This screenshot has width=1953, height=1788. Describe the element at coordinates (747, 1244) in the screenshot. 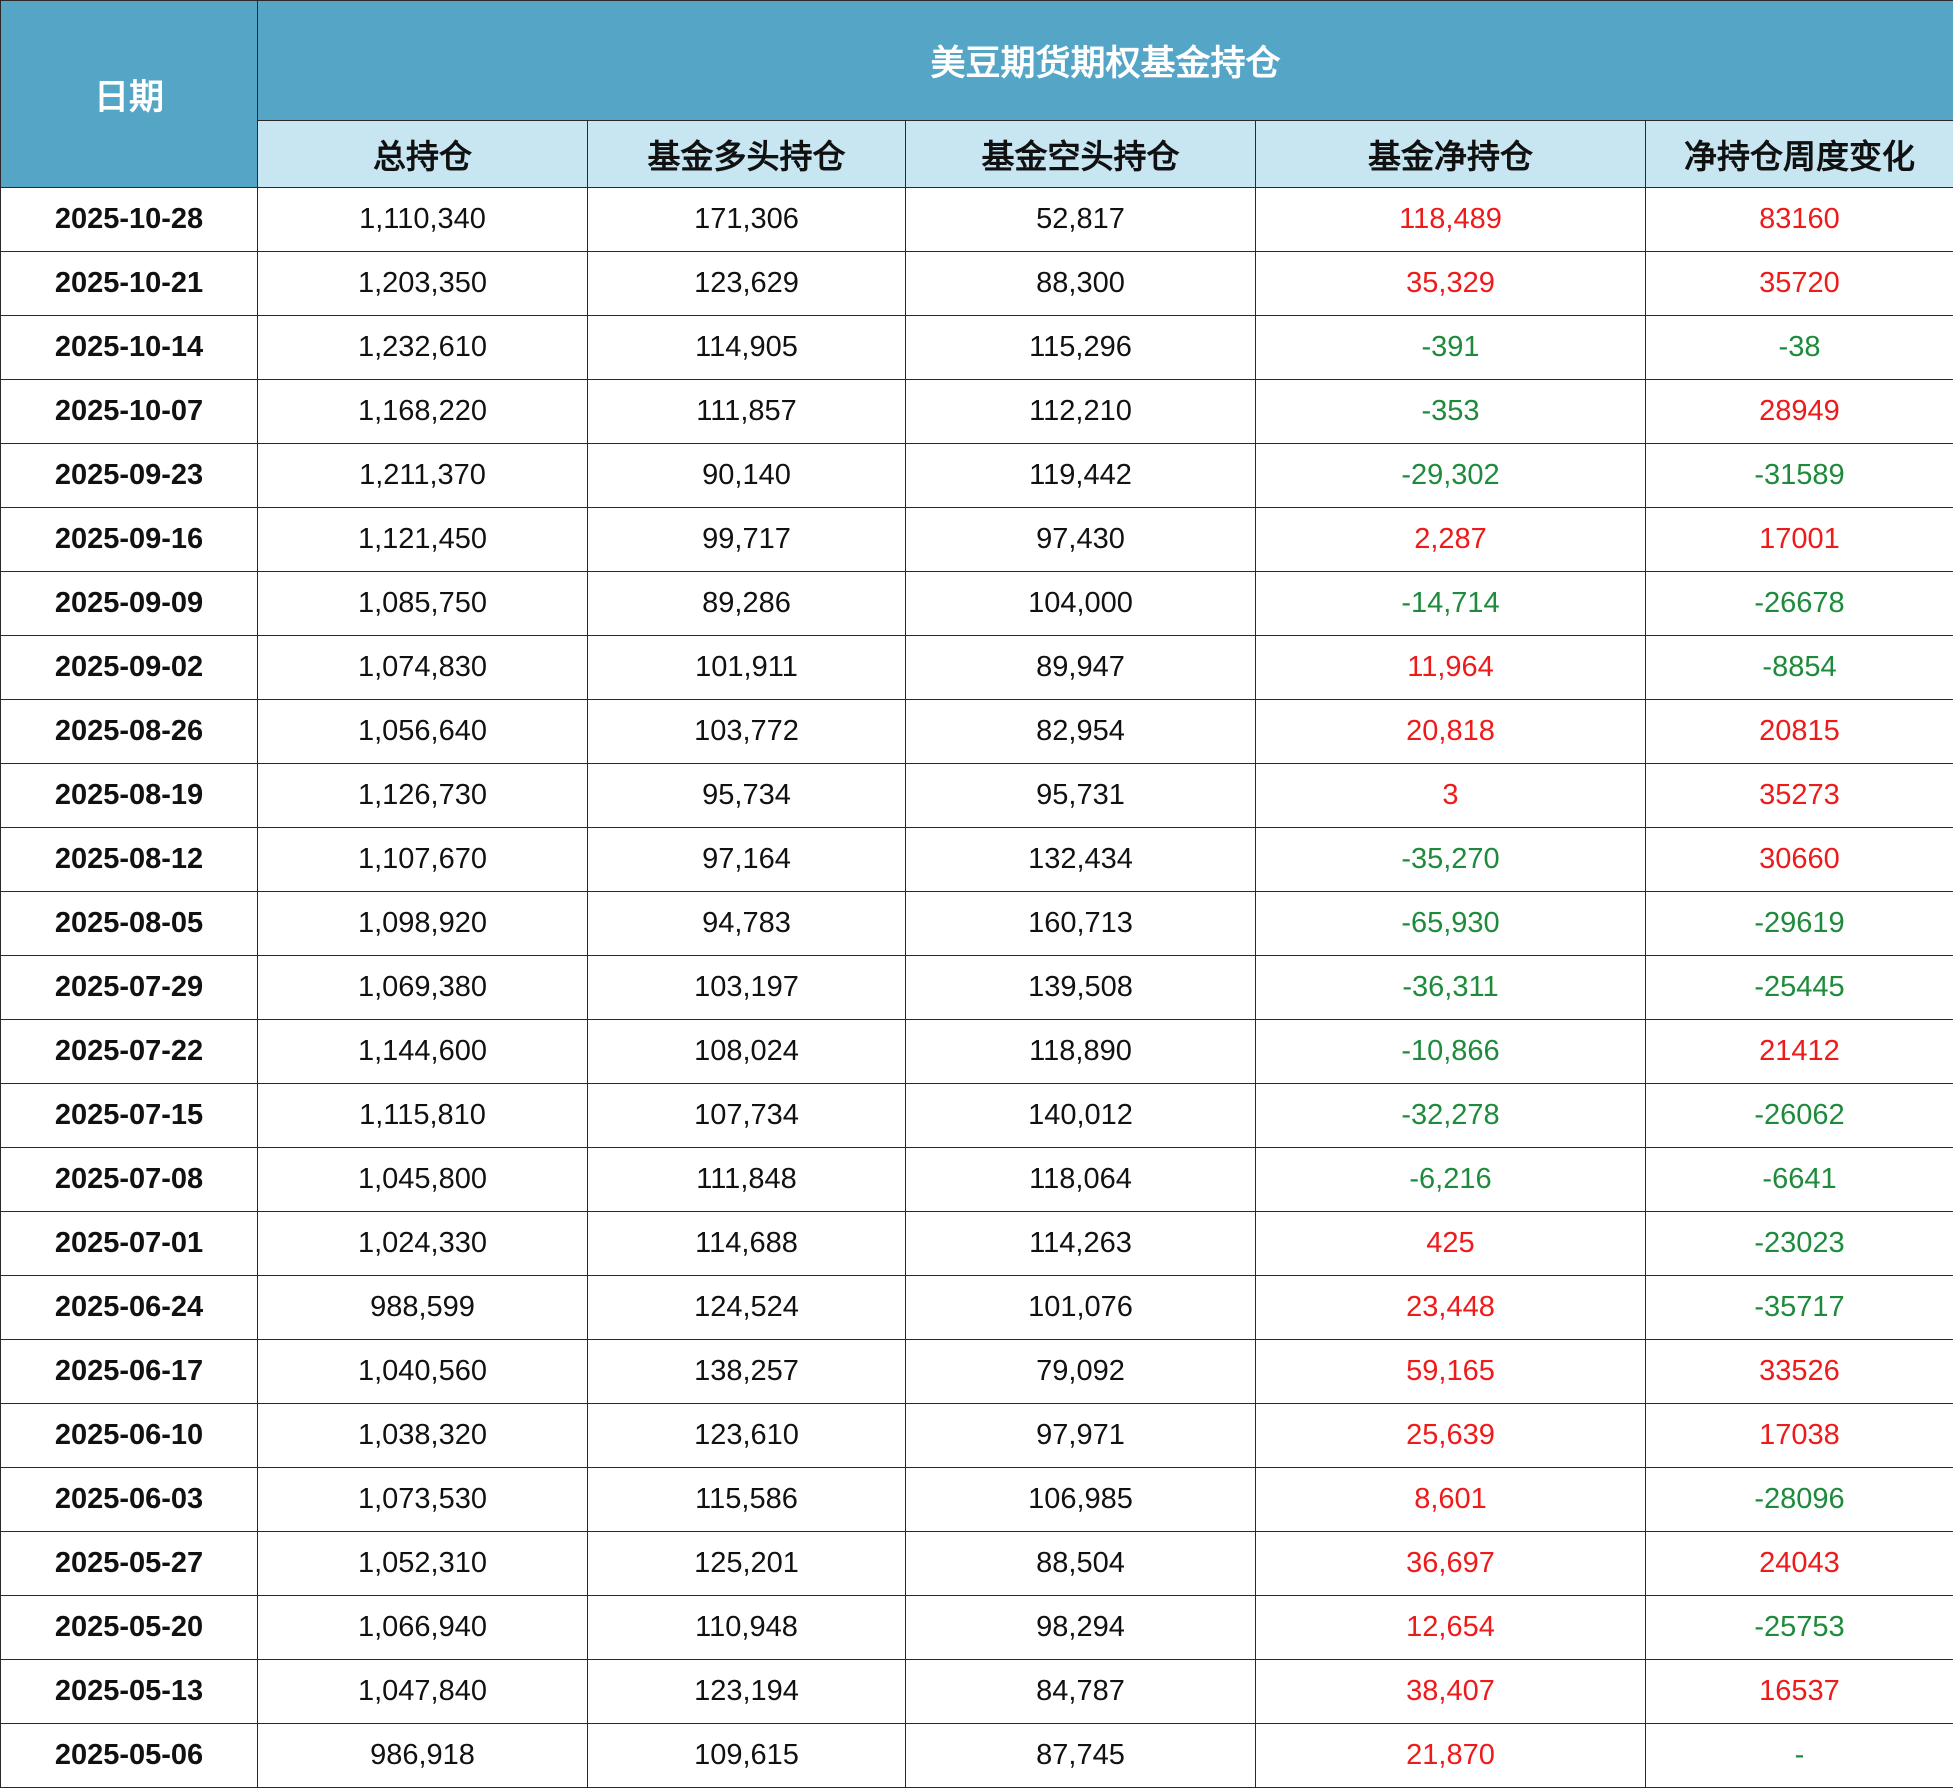

I see `fund-long-cell: 114,688` at that location.